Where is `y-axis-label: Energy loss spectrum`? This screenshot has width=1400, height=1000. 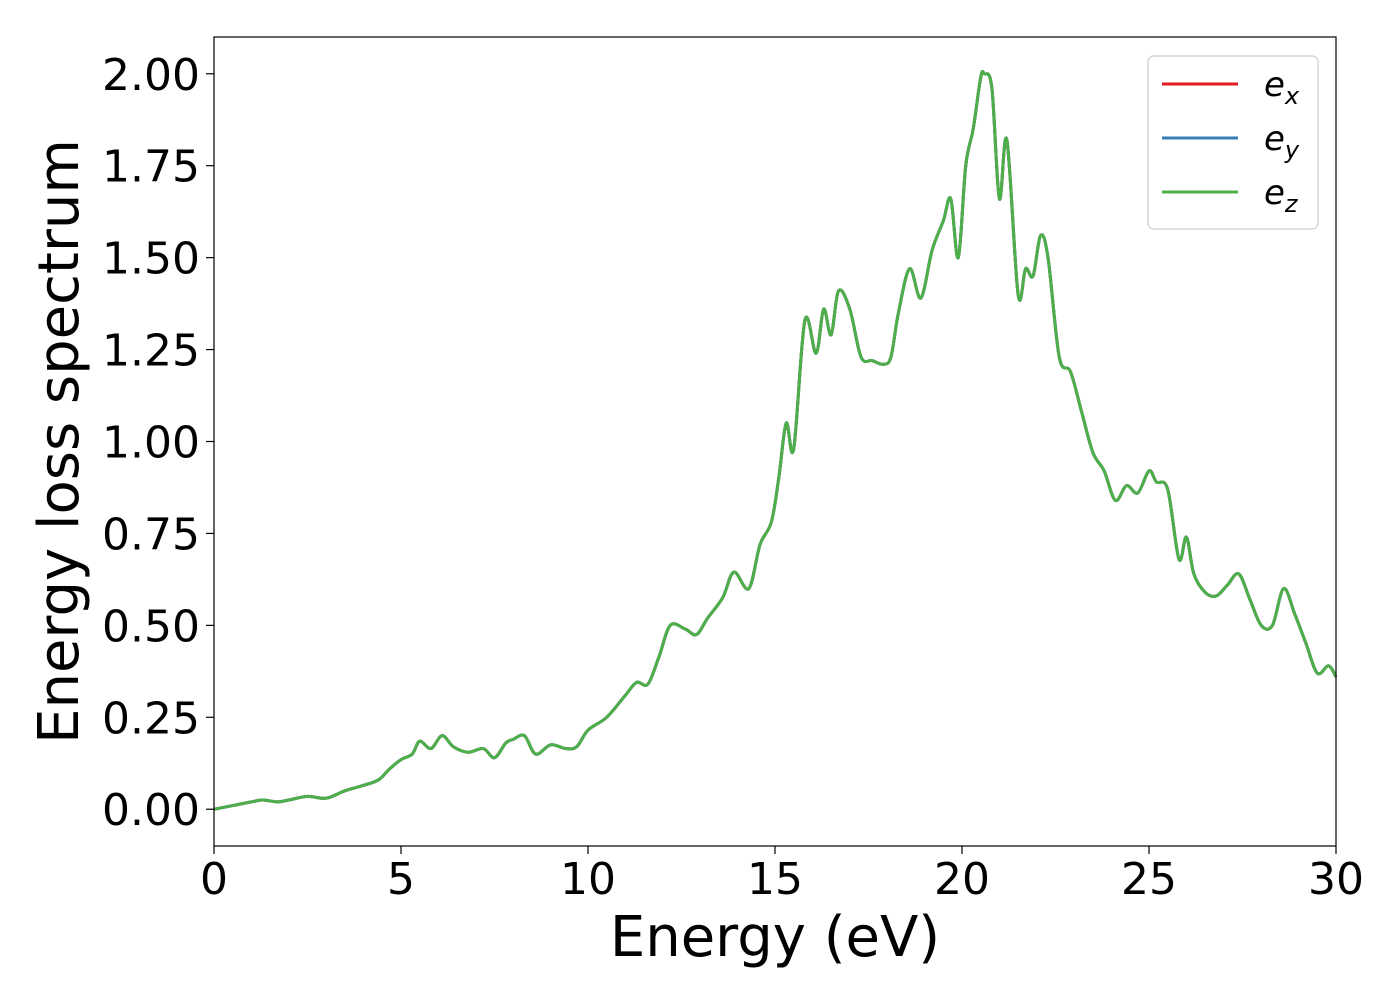 y-axis-label: Energy loss spectrum is located at coordinates (59, 441).